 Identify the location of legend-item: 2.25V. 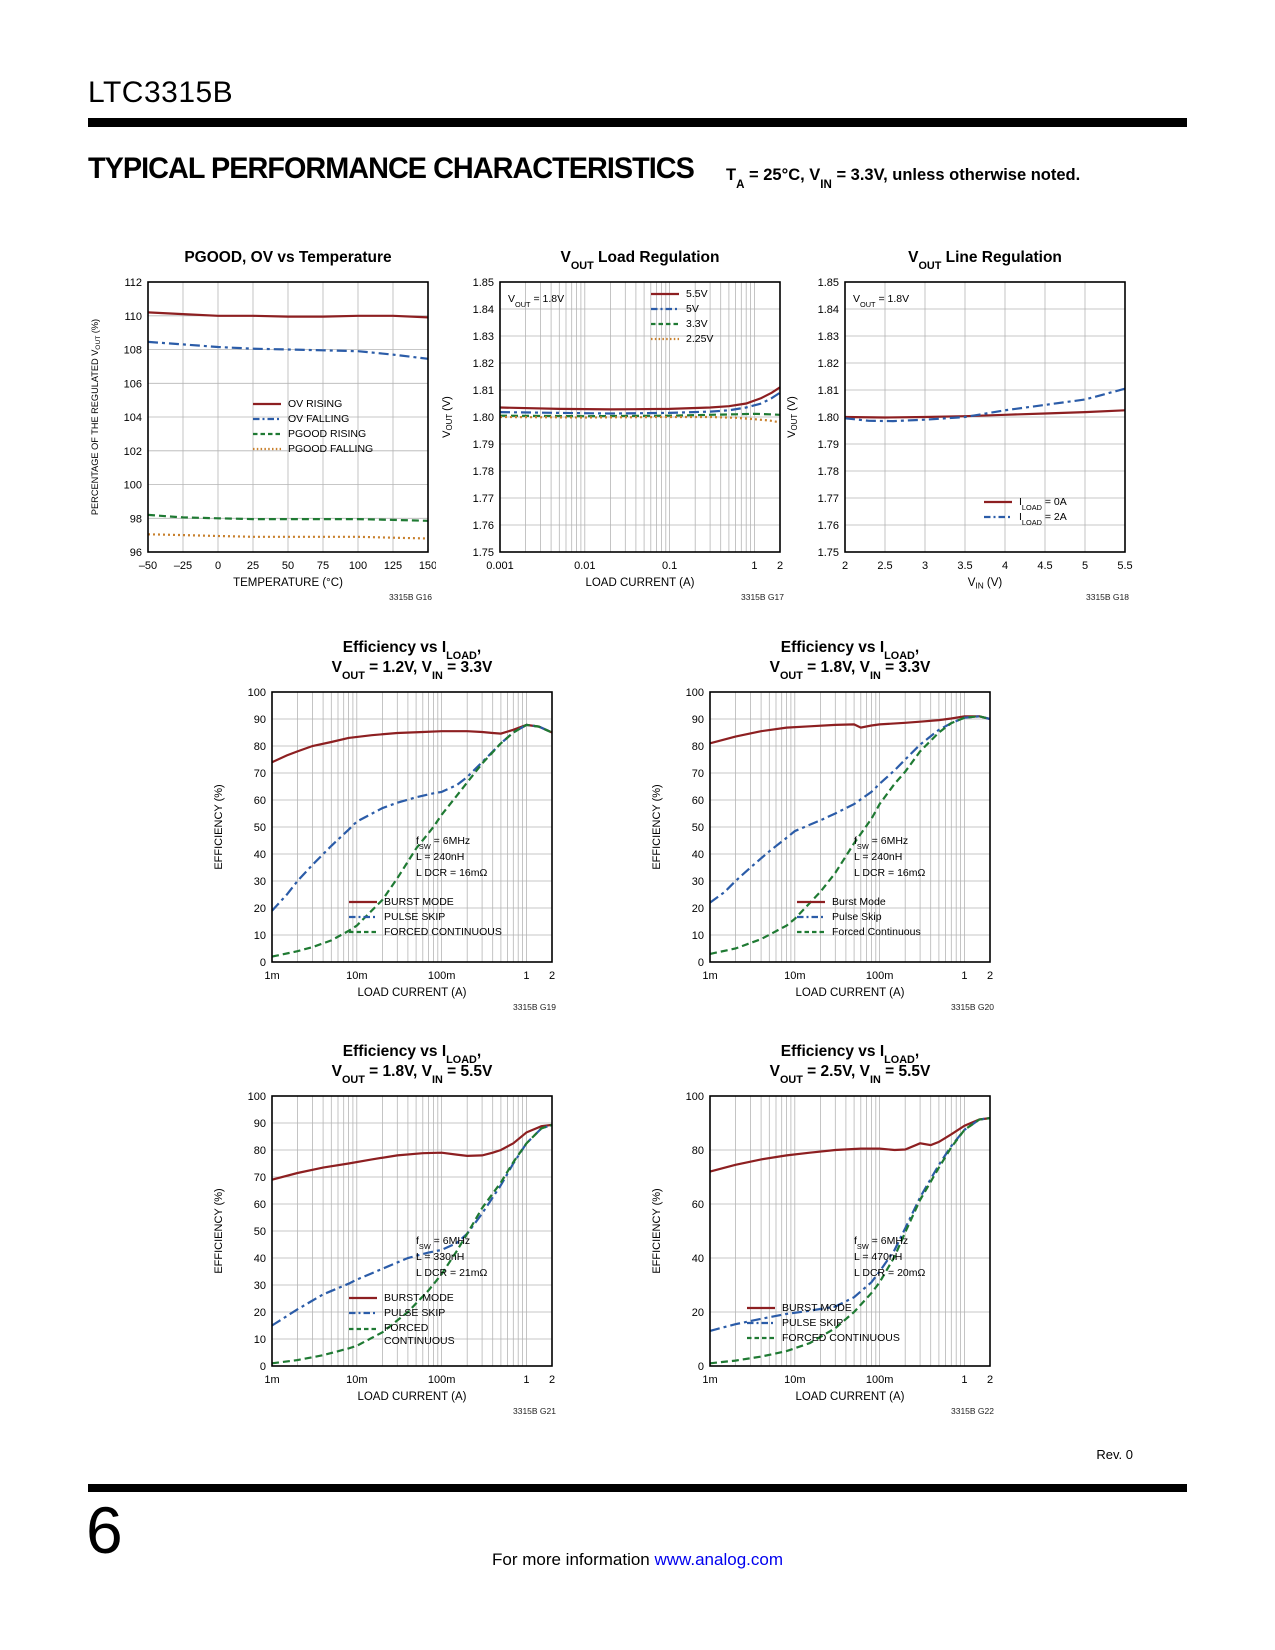
(681, 339).